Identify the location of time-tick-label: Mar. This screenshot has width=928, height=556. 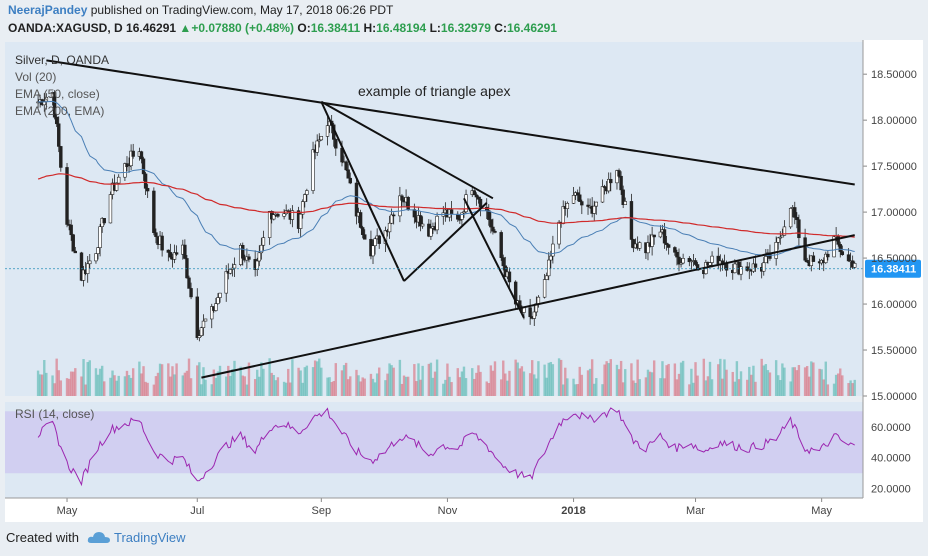
(695, 511).